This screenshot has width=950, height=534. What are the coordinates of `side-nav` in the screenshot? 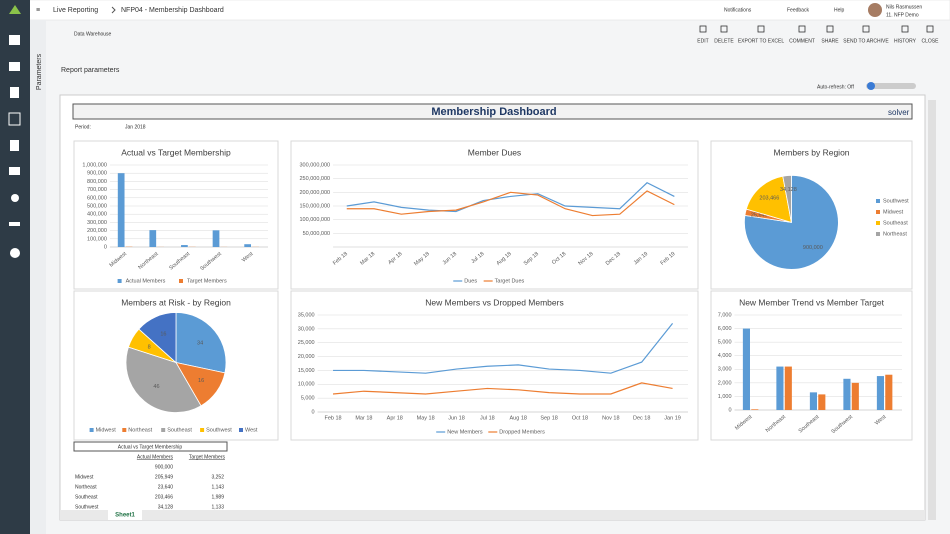 It's located at (15, 267).